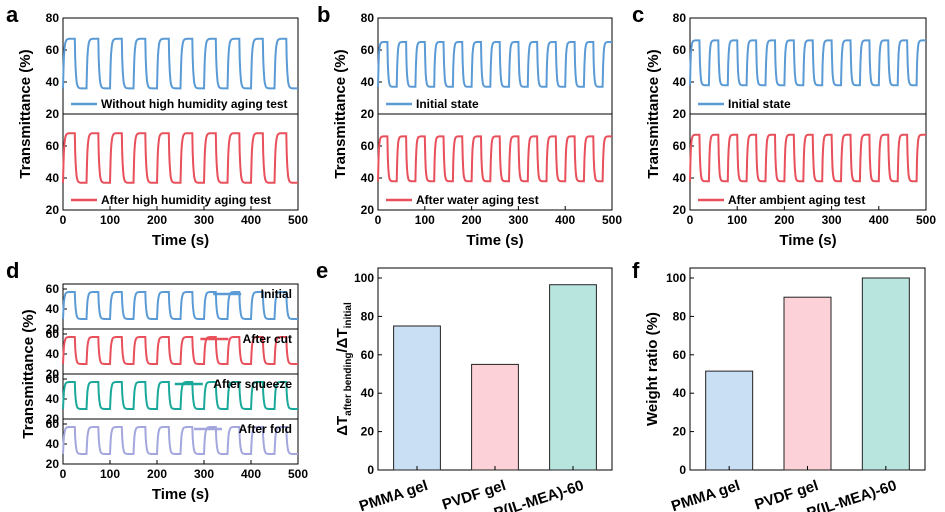  Describe the element at coordinates (342, 340) in the screenshot. I see `y-axis-title-part: /ΔT` at that location.